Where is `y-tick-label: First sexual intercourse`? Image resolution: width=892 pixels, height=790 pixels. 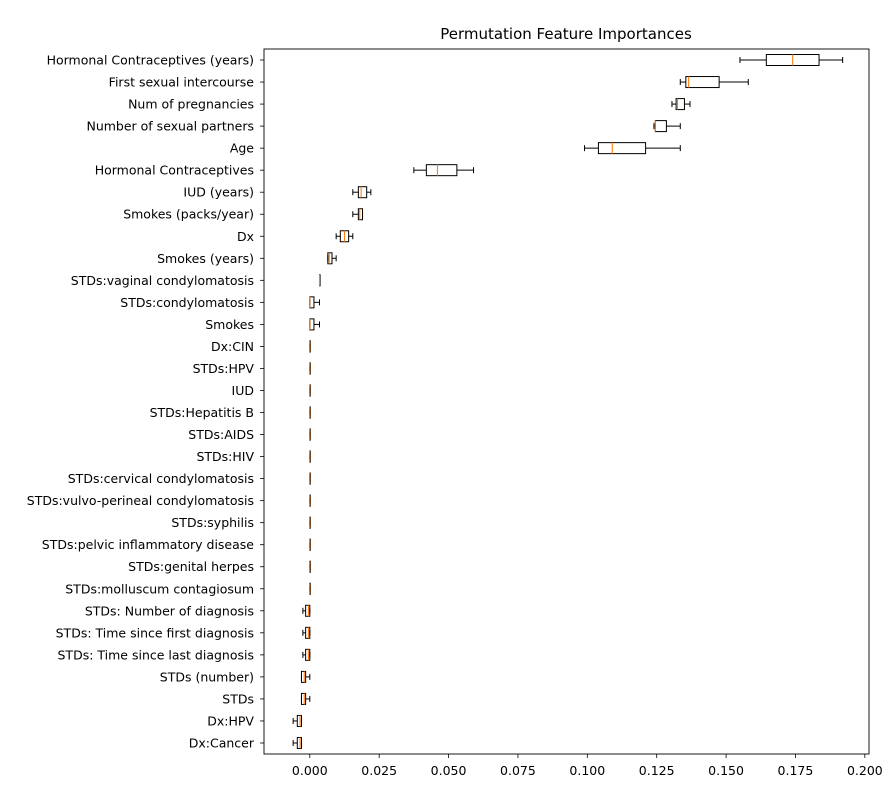 y-tick-label: First sexual intercourse is located at coordinates (182, 82).